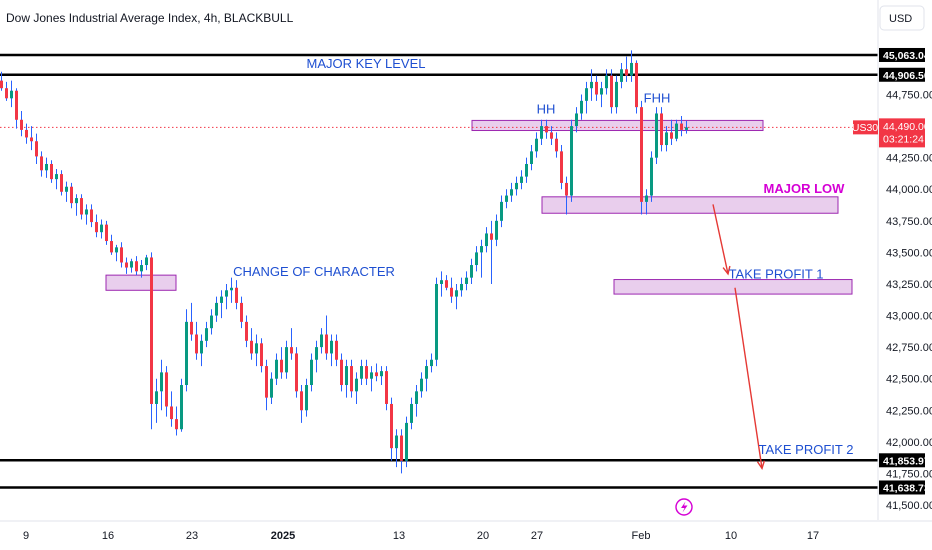 The height and width of the screenshot is (550, 932). I want to click on currency-button: USD, so click(902, 18).